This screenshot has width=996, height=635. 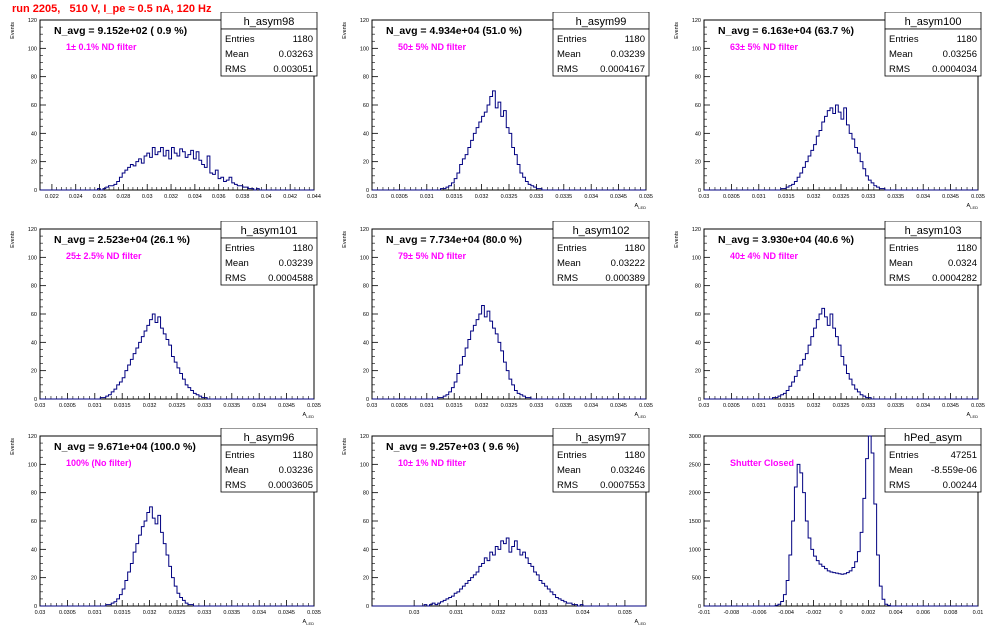 What do you see at coordinates (454, 31) in the screenshot?
I see `n-avg-label: N_avg = 4.934e+04 (51.0 %)` at bounding box center [454, 31].